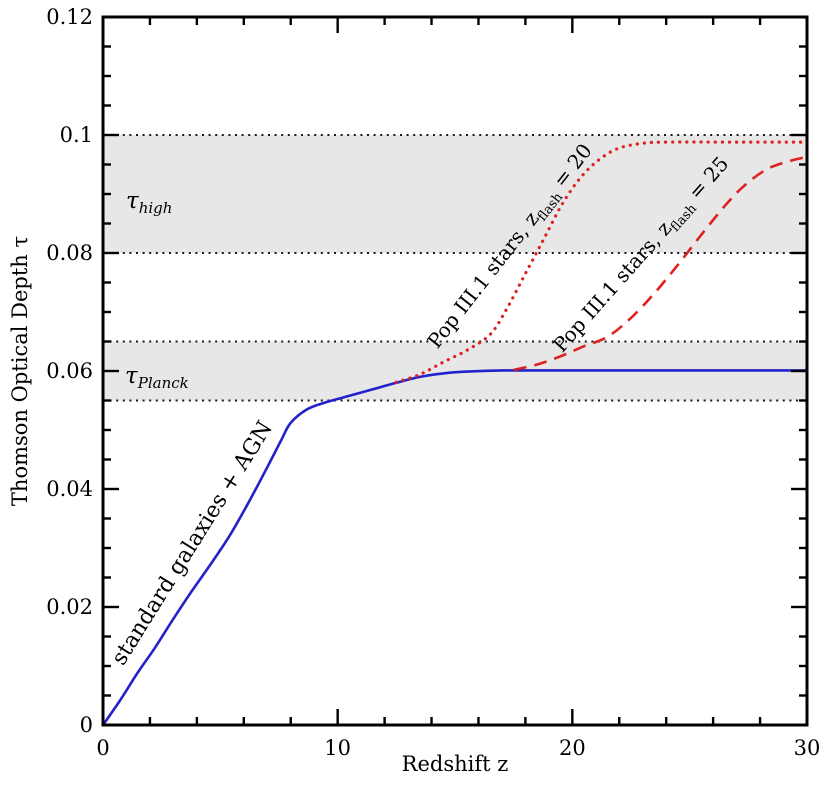 The image size is (840, 791). I want to click on y-tick-label: 0.04, so click(69, 489).